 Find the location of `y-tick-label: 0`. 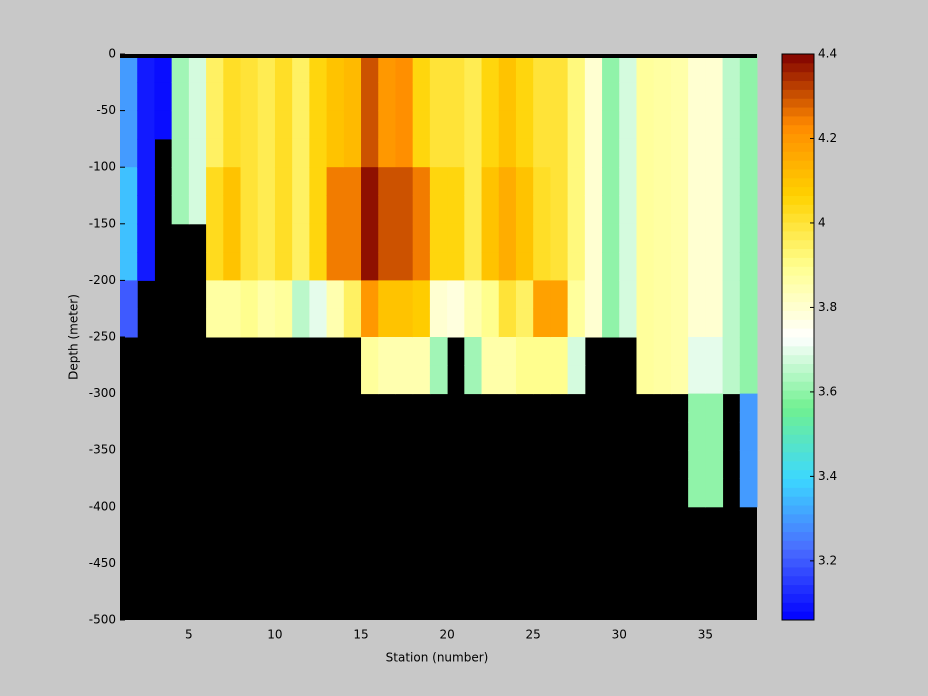

y-tick-label: 0 is located at coordinates (112, 54).